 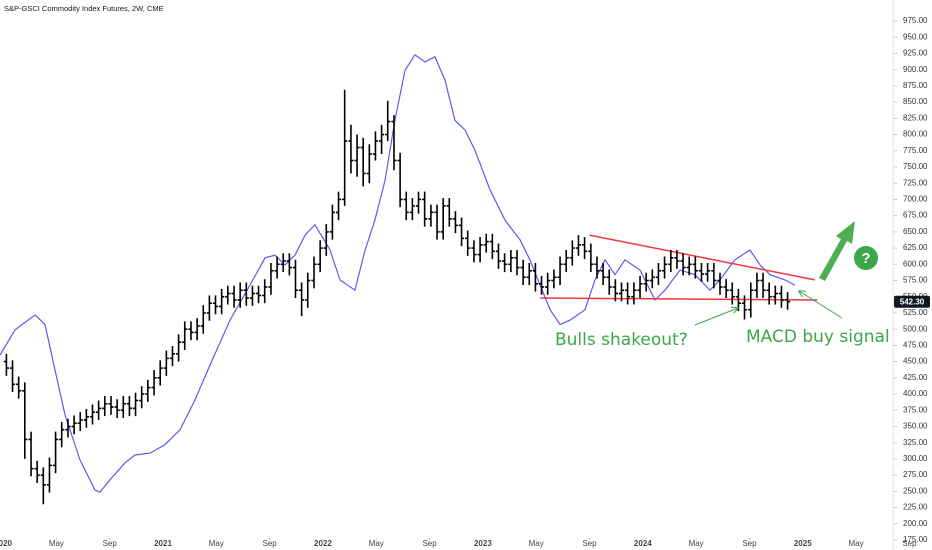 I want to click on y-tick-label: 500.00, so click(x=915, y=328).